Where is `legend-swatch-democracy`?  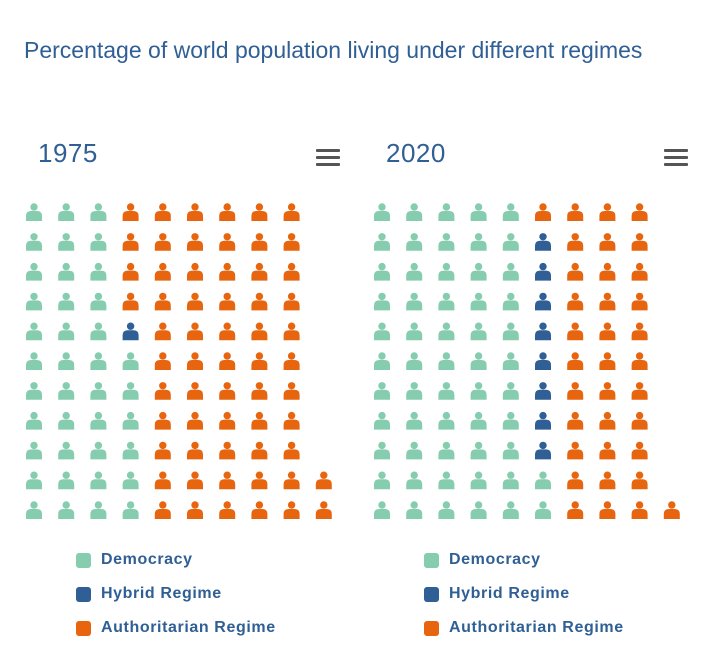 legend-swatch-democracy is located at coordinates (83, 560).